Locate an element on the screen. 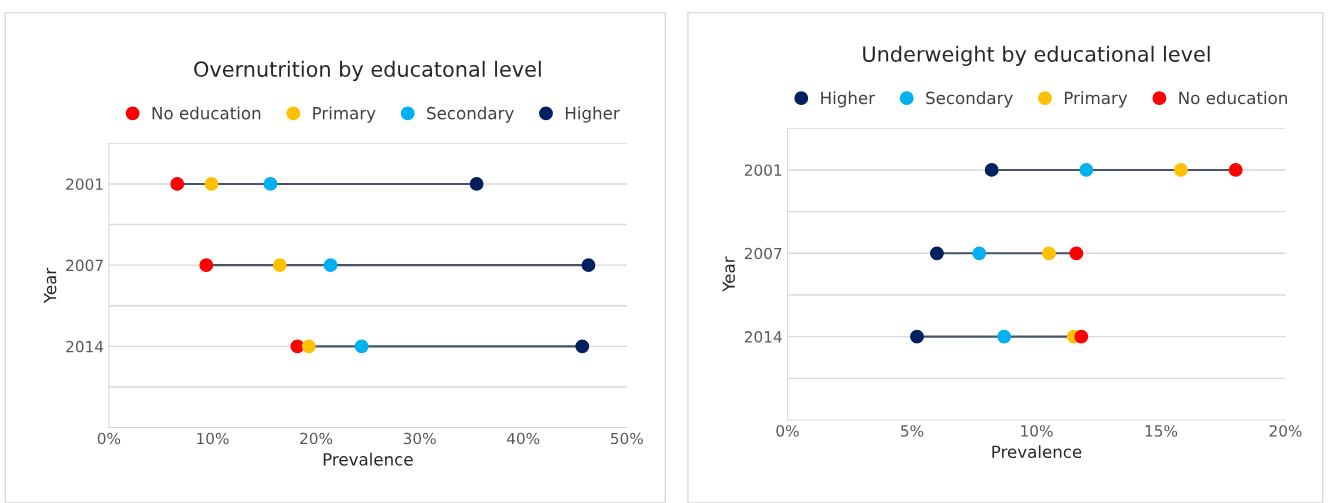 The height and width of the screenshot is (503, 1328). x-tick-label: 30% is located at coordinates (419, 438).